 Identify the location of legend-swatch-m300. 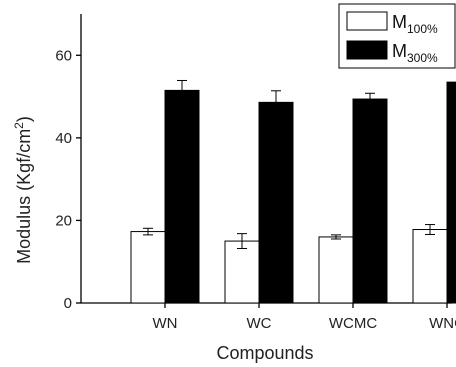
(367, 50).